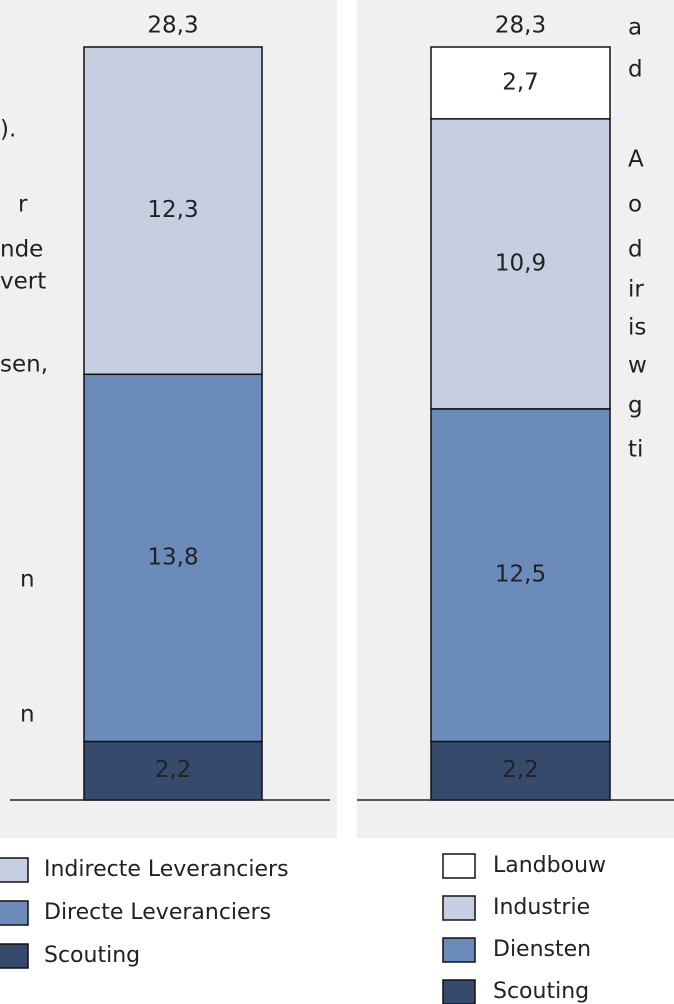  What do you see at coordinates (635, 406) in the screenshot?
I see `body-text: g` at bounding box center [635, 406].